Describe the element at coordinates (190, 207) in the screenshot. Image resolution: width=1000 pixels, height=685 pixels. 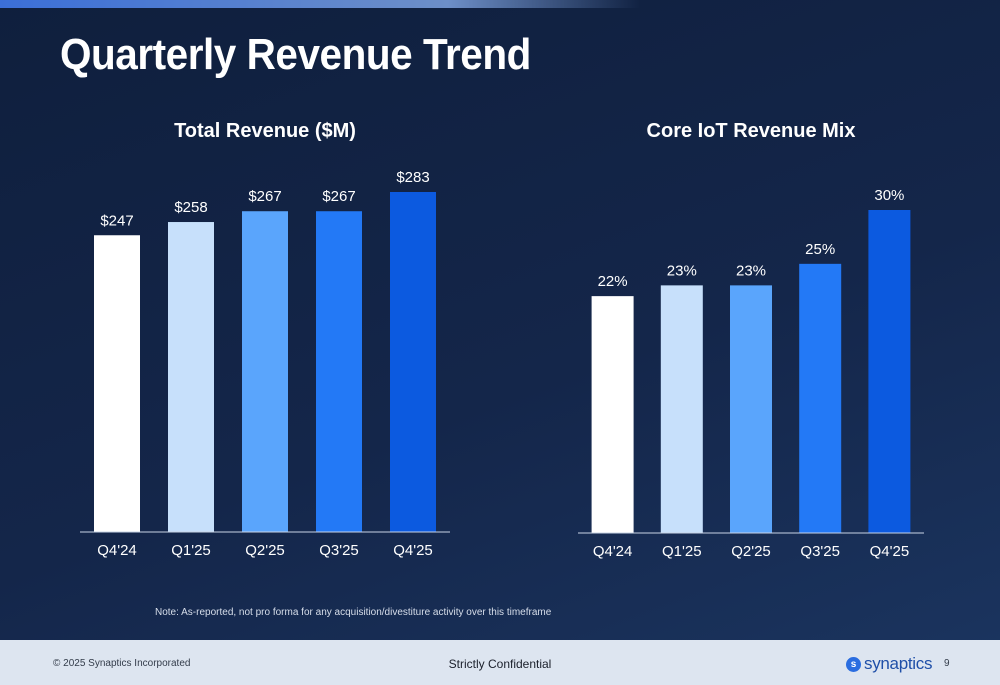
I see `revenue-data-label-1: $258` at that location.